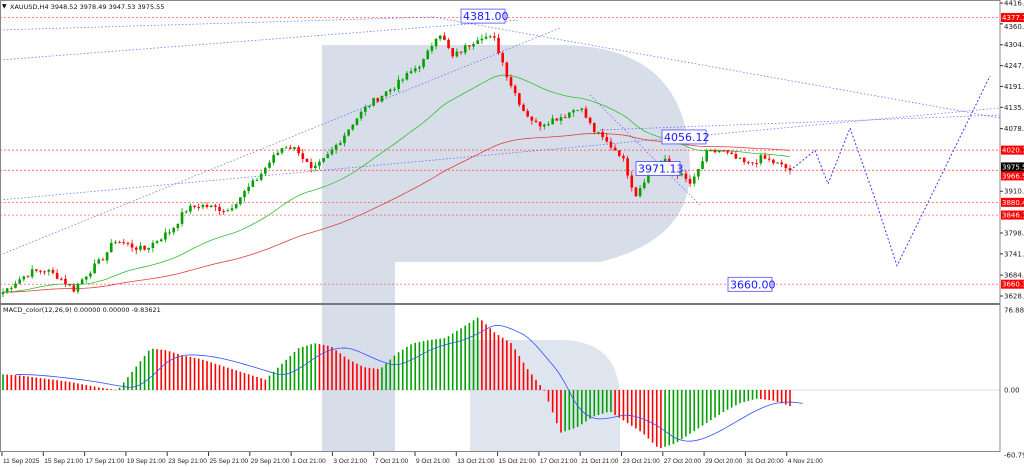  Describe the element at coordinates (486, 16) in the screenshot. I see `annotation-label: 4381.00` at that location.